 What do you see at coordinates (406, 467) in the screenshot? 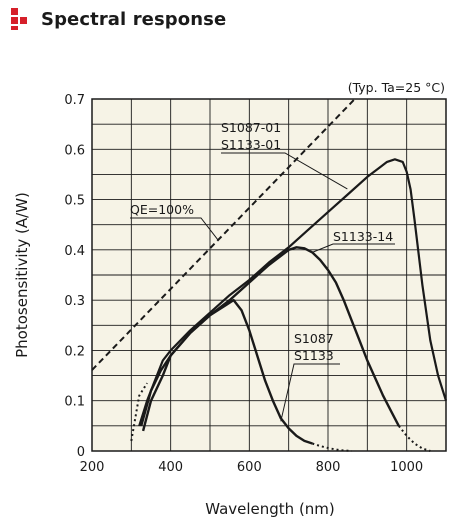
I see `x-tick-label: 1000` at bounding box center [406, 467].